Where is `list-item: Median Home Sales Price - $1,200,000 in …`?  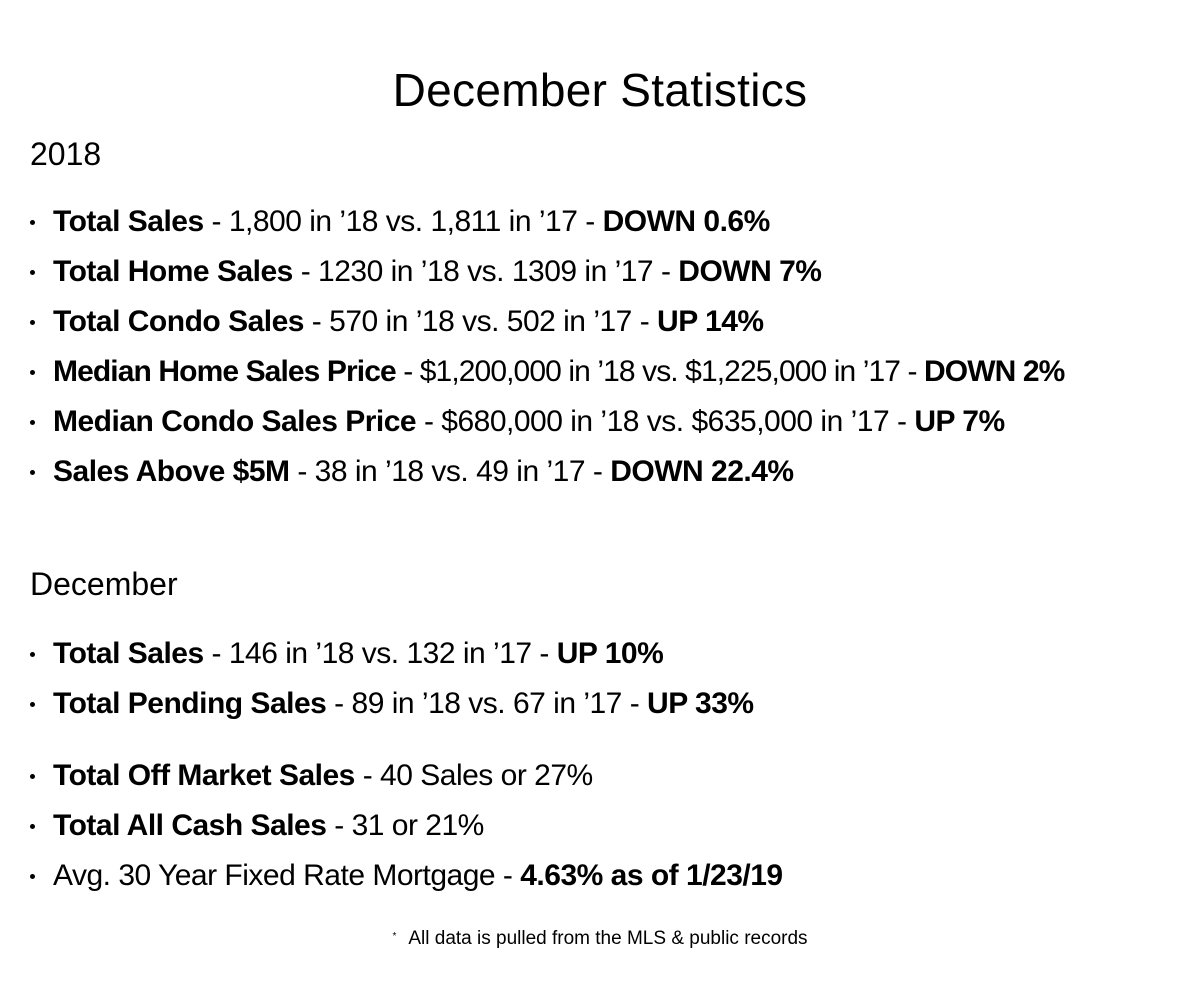 list-item: Median Home Sales Price - $1,200,000 in … is located at coordinates (547, 372).